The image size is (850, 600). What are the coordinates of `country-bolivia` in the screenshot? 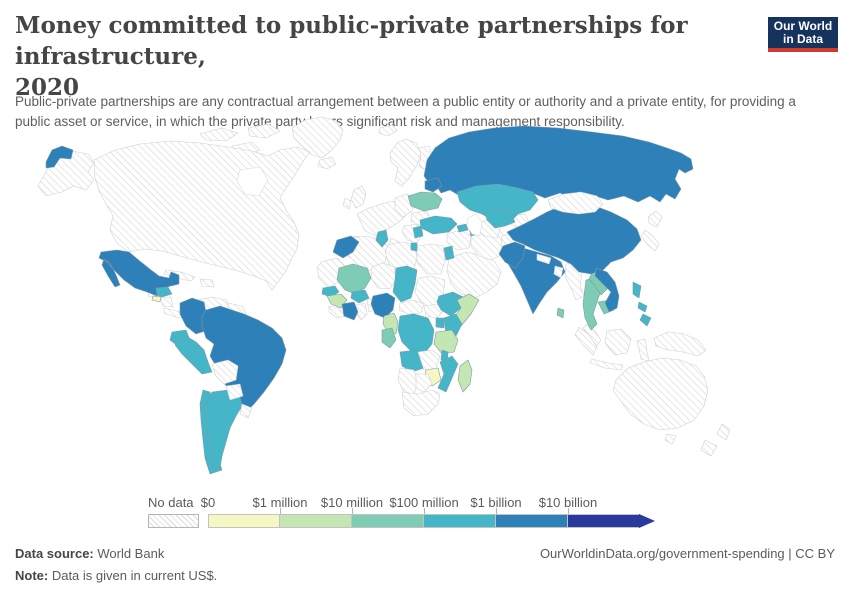 It's located at (225, 372).